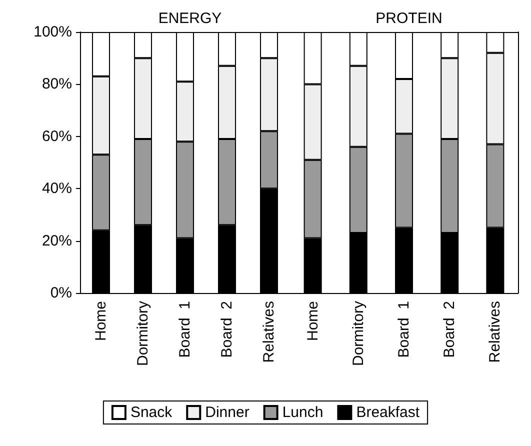 This screenshot has width=531, height=446. Describe the element at coordinates (190, 18) in the screenshot. I see `chart-title: ENERGY` at that location.